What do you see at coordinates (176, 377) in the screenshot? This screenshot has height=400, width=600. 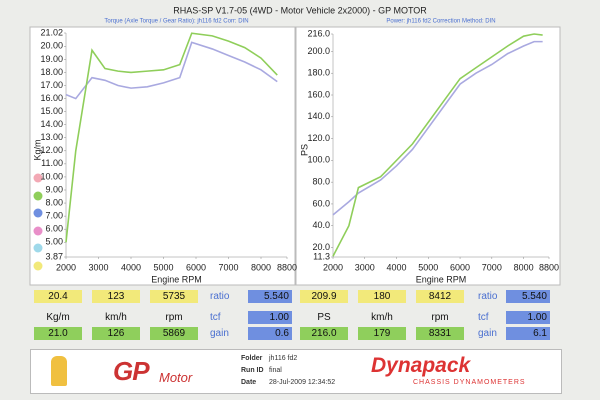 I see `logo-motor: Motor` at bounding box center [176, 377].